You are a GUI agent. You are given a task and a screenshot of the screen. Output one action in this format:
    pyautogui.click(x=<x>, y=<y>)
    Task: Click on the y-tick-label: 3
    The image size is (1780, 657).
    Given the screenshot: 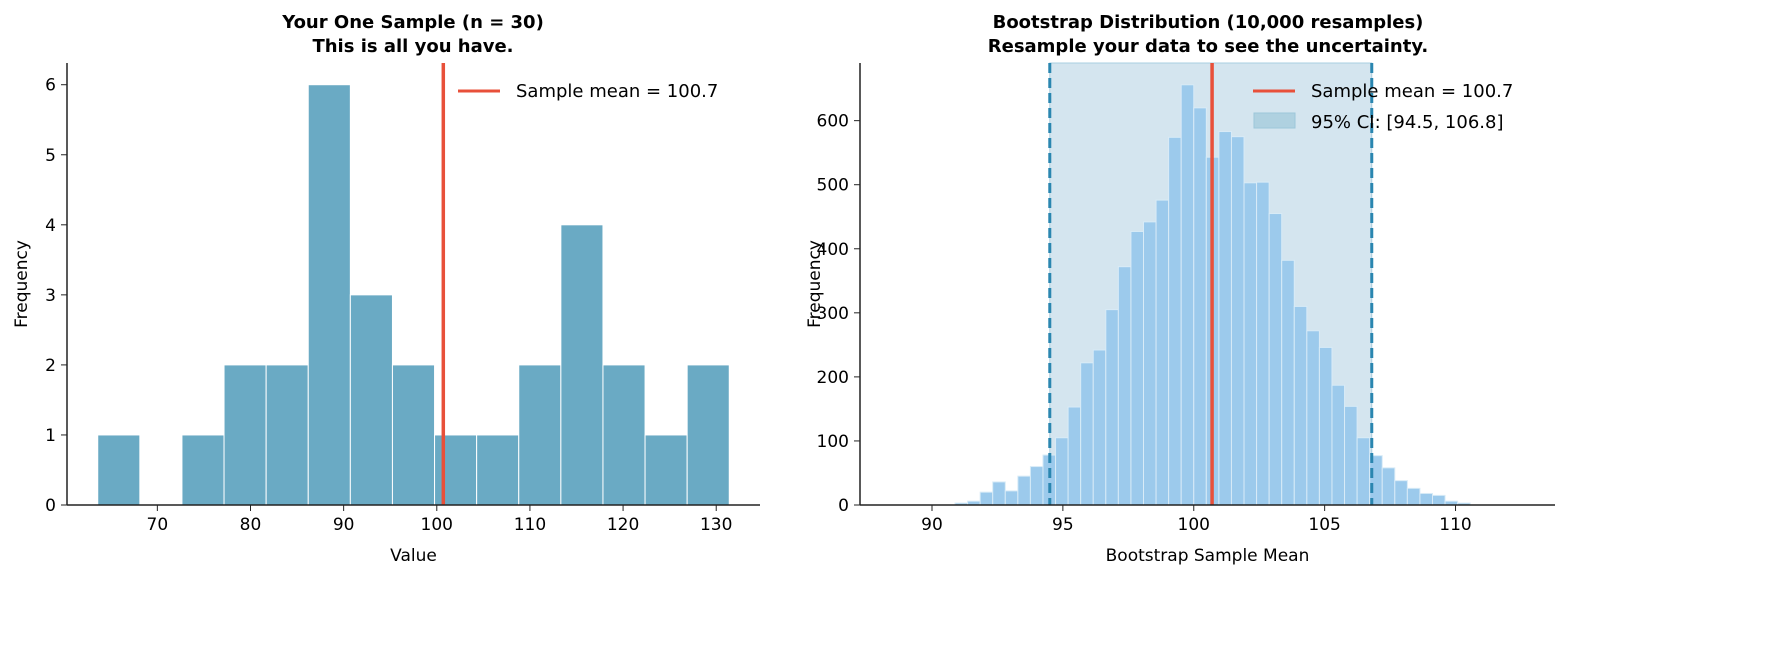 What is the action you would take?
    pyautogui.click(x=50, y=296)
    